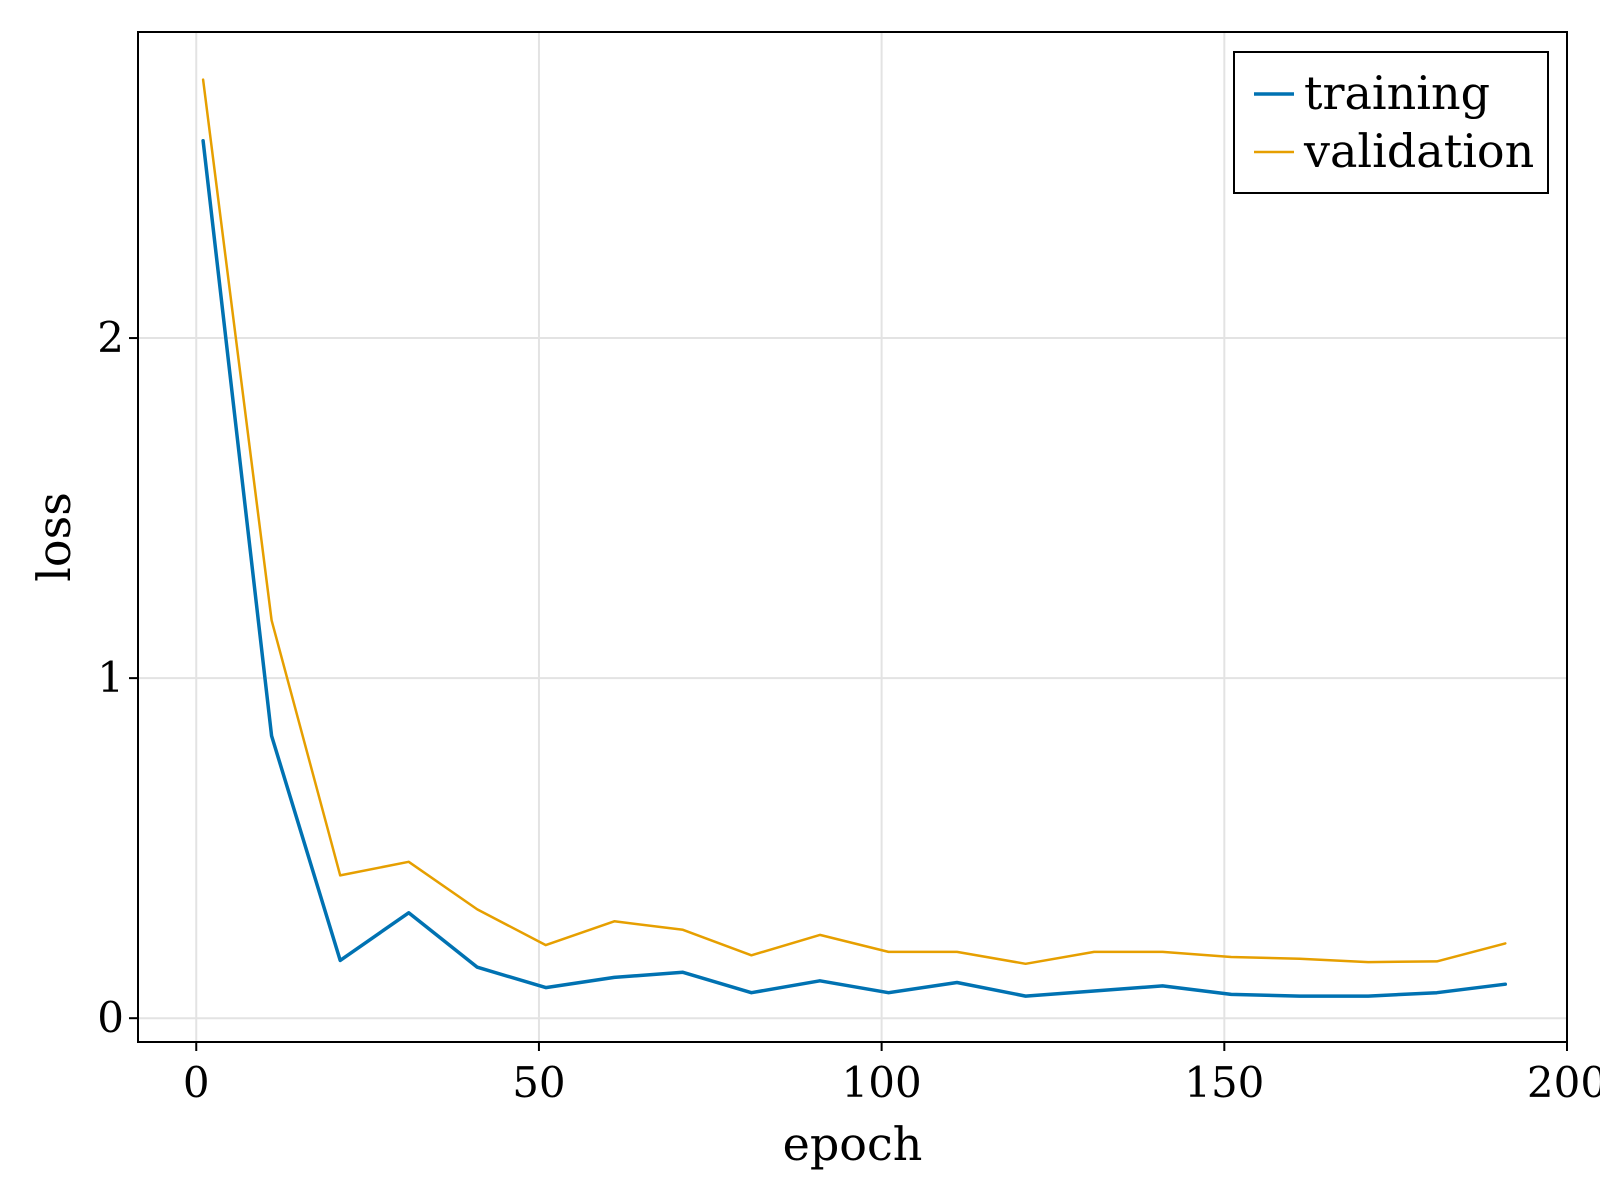 This screenshot has height=1200, width=1600. I want to click on x-axis-label: epoch, so click(853, 1144).